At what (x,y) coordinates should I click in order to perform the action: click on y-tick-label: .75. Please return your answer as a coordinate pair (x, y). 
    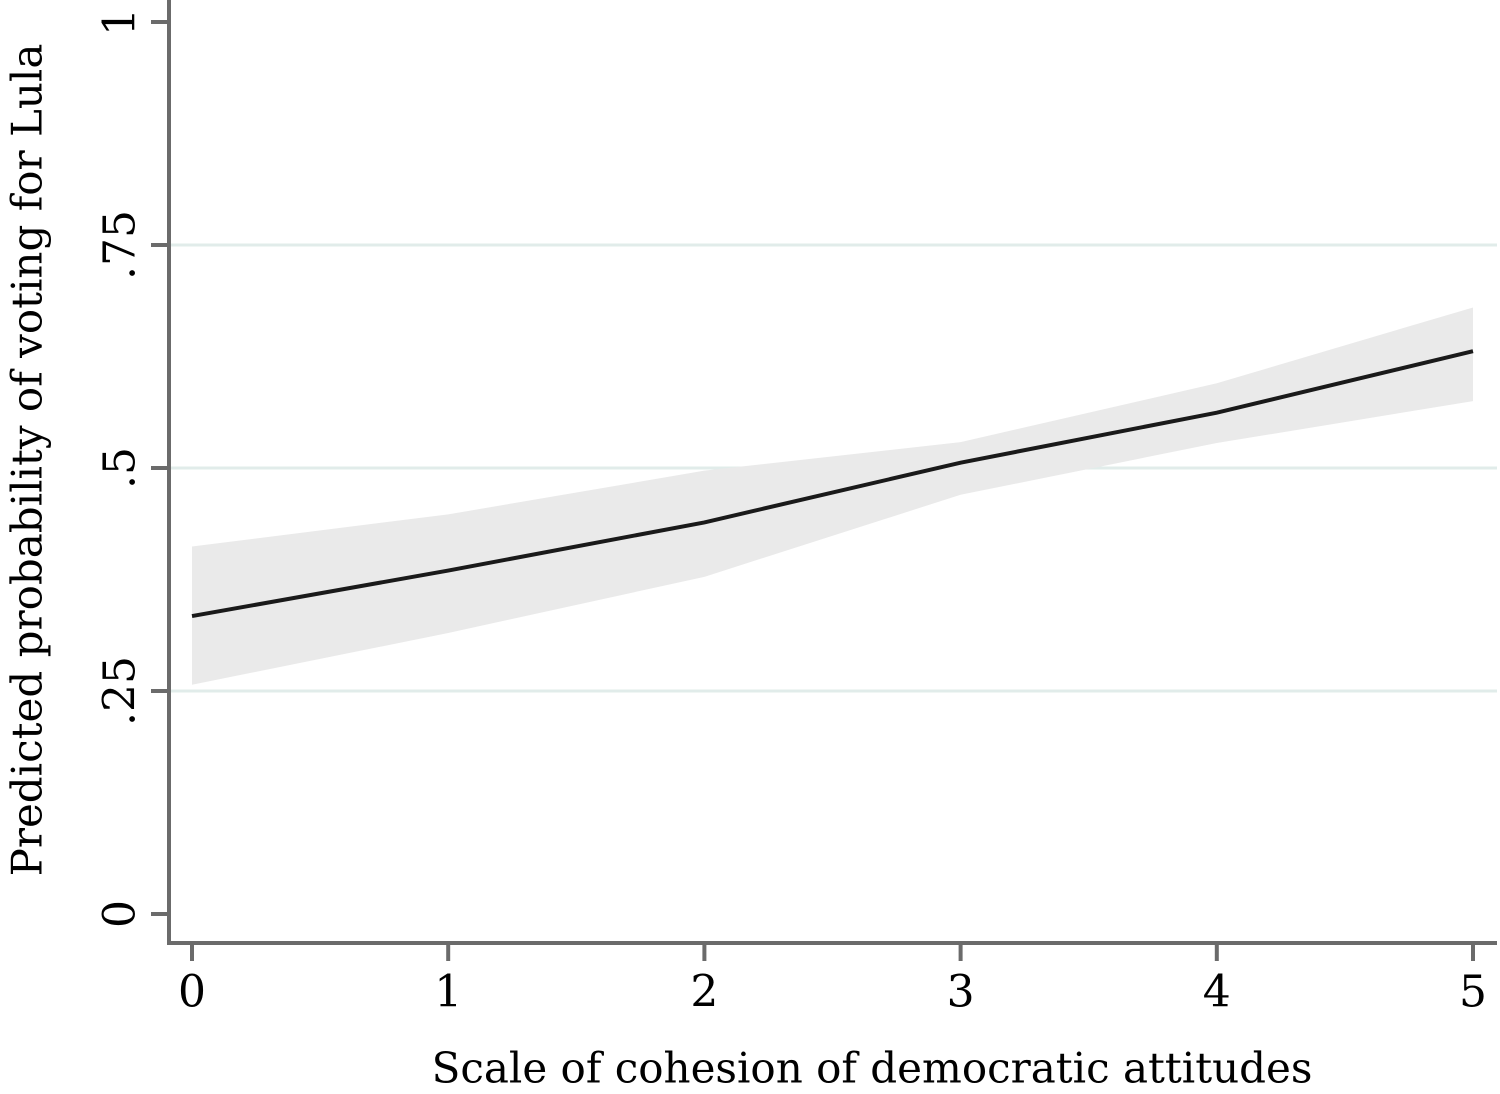
    Looking at the image, I should click on (120, 245).